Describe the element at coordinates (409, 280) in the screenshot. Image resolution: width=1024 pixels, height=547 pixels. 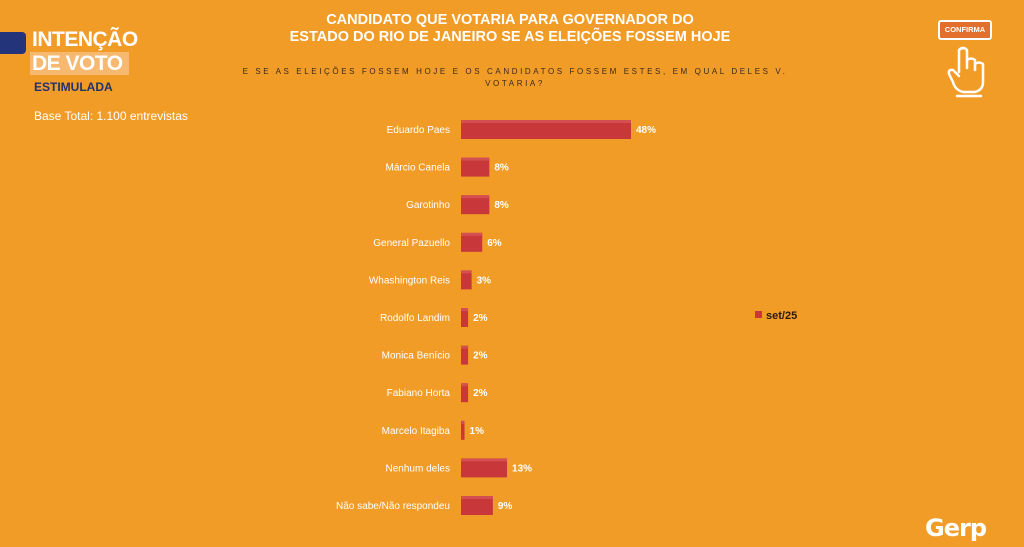
I see `category-label-4: Whashington Reis` at that location.